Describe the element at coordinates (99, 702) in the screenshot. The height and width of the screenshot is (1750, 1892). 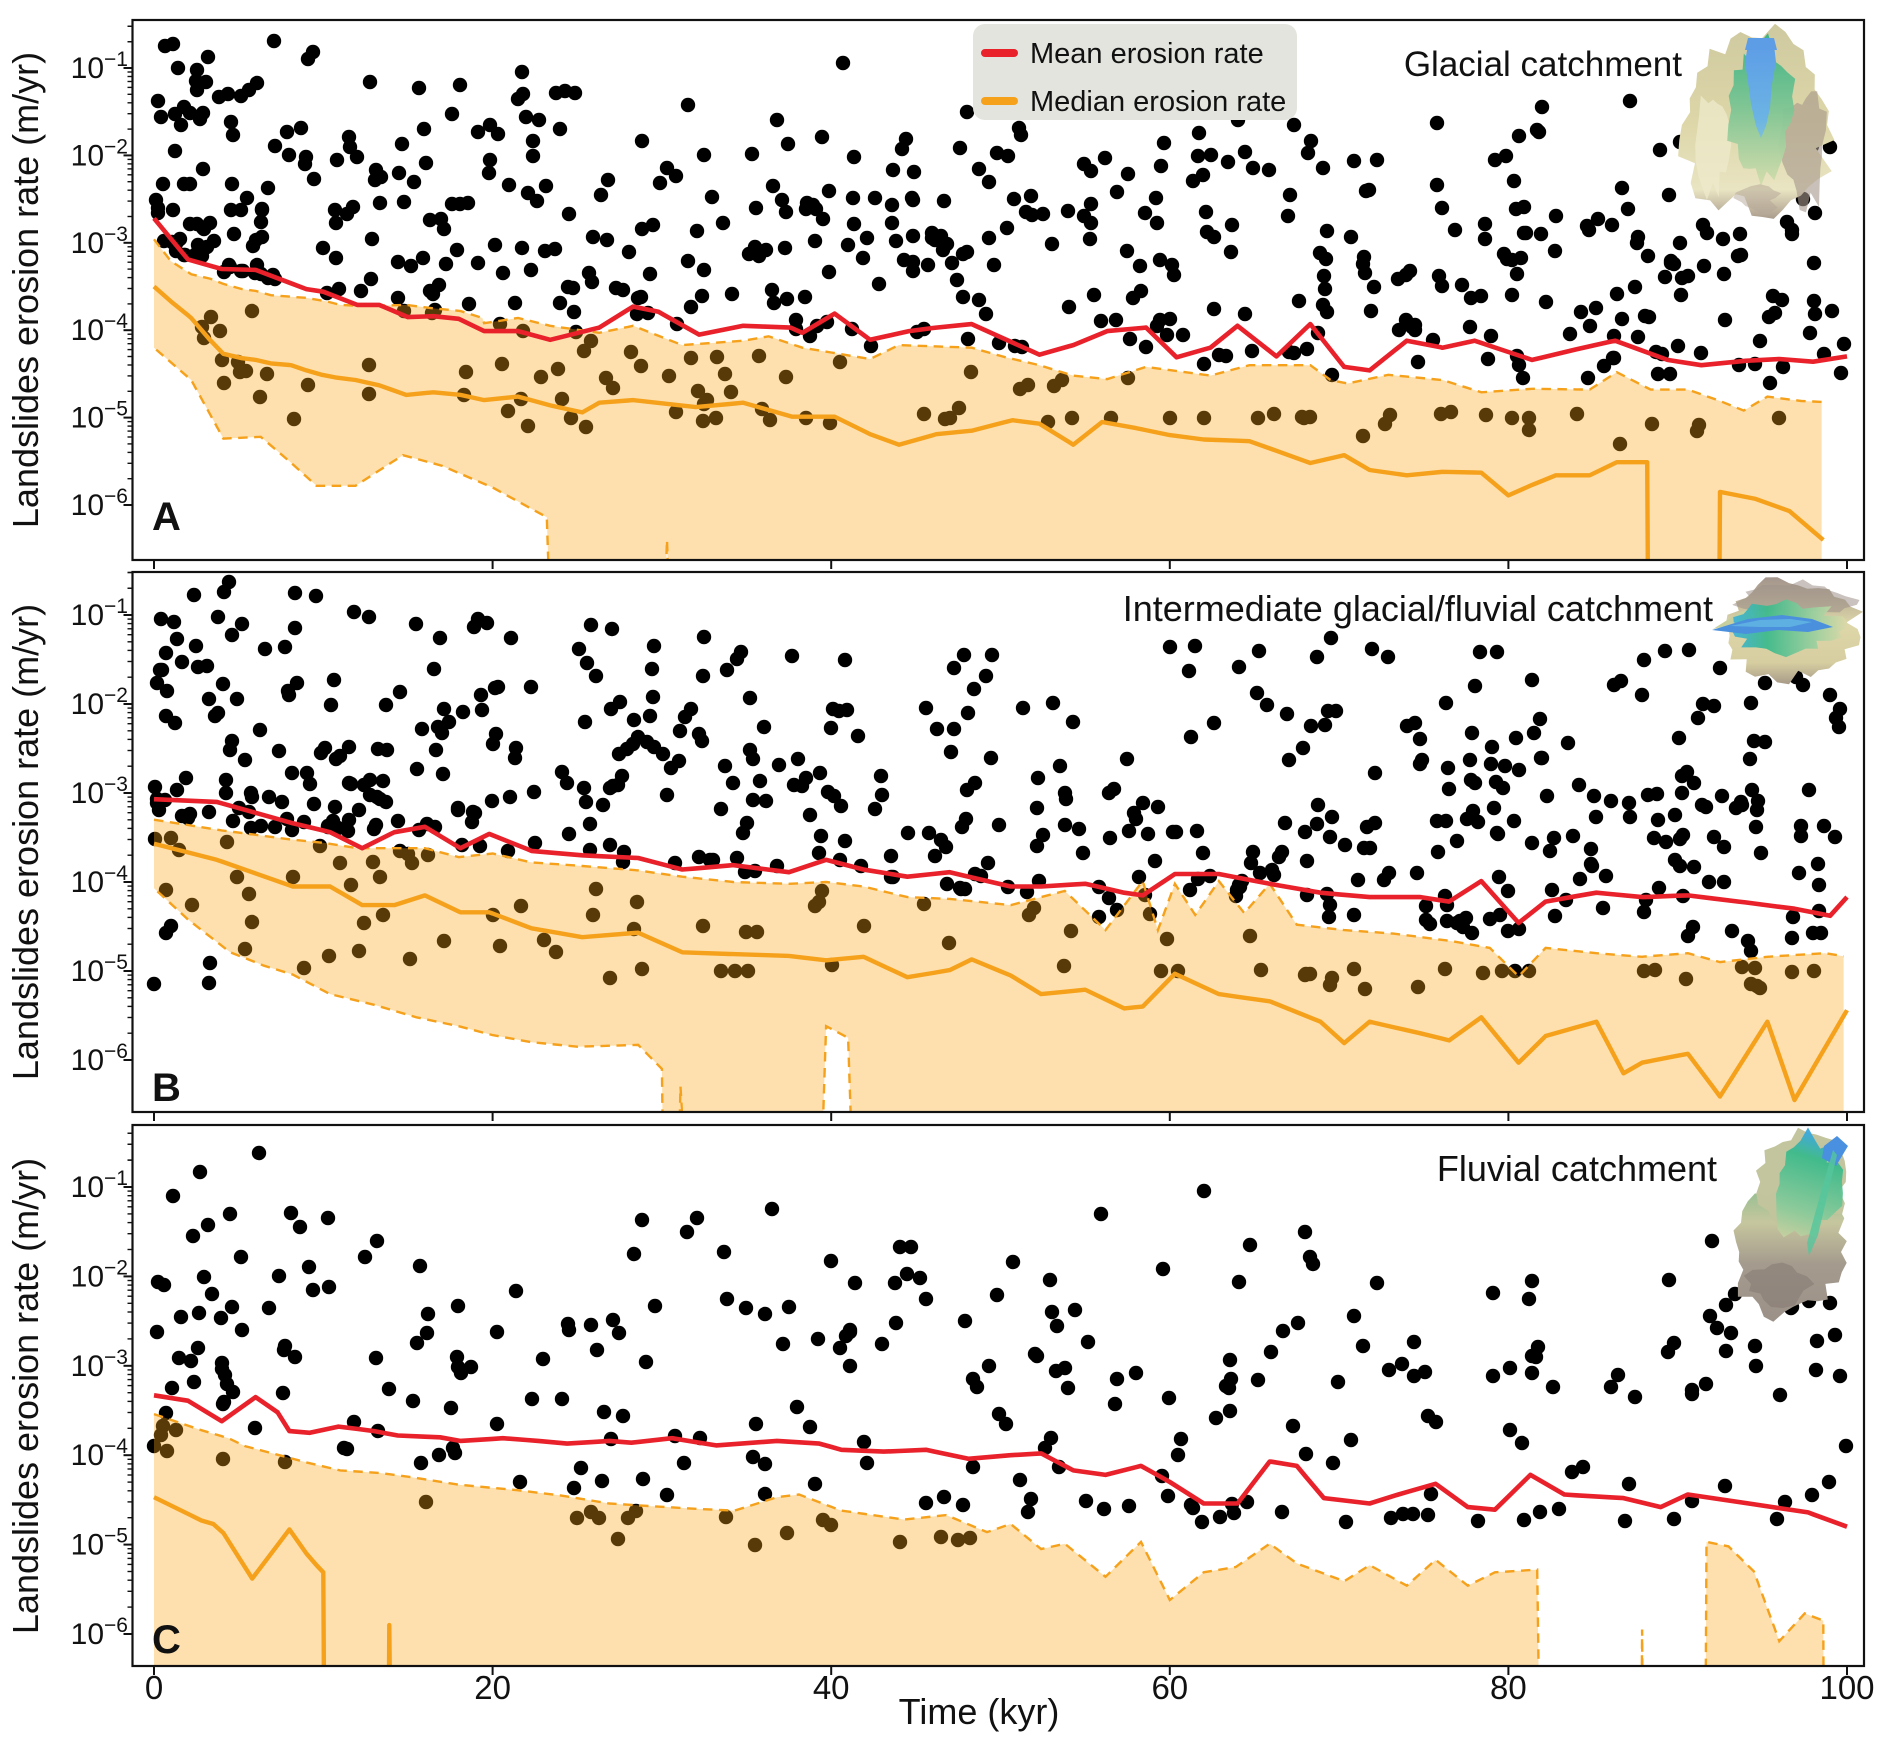
I see `svg-text: 10⁻²` at that location.